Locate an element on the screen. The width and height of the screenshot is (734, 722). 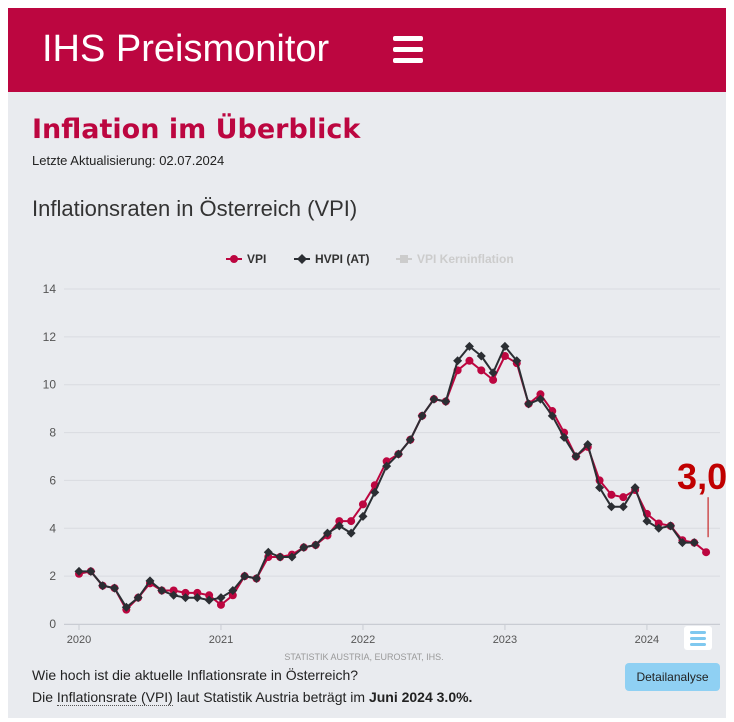
y-tick-label: 10 is located at coordinates (50, 385).